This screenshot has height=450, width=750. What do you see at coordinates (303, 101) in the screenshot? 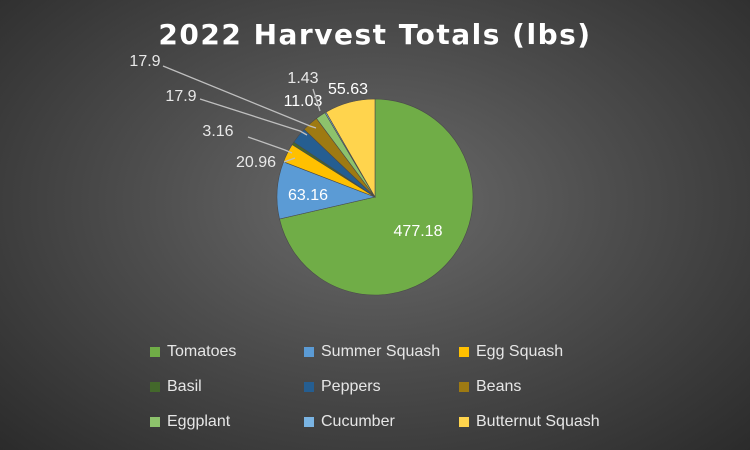
I see `data-label-eggplant: 11.03` at bounding box center [303, 101].